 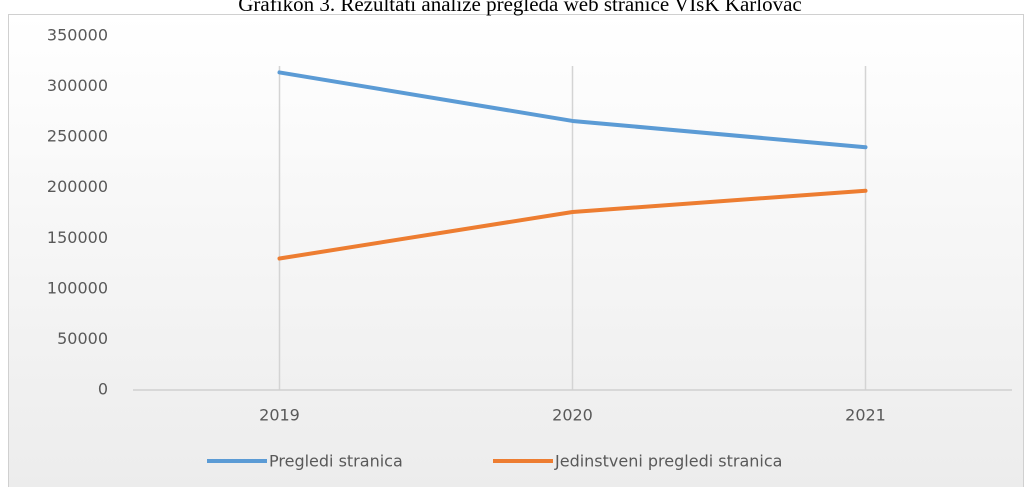 I want to click on y-tick-label: 50000, so click(x=82, y=338).